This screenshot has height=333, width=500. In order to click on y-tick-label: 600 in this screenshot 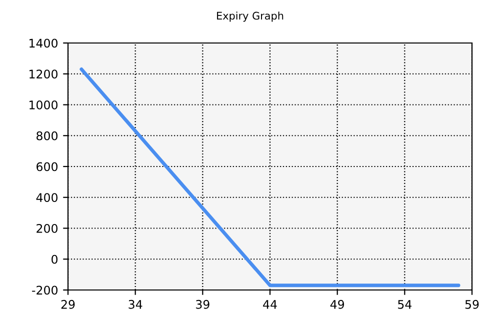, I will do `click(47, 167)`.